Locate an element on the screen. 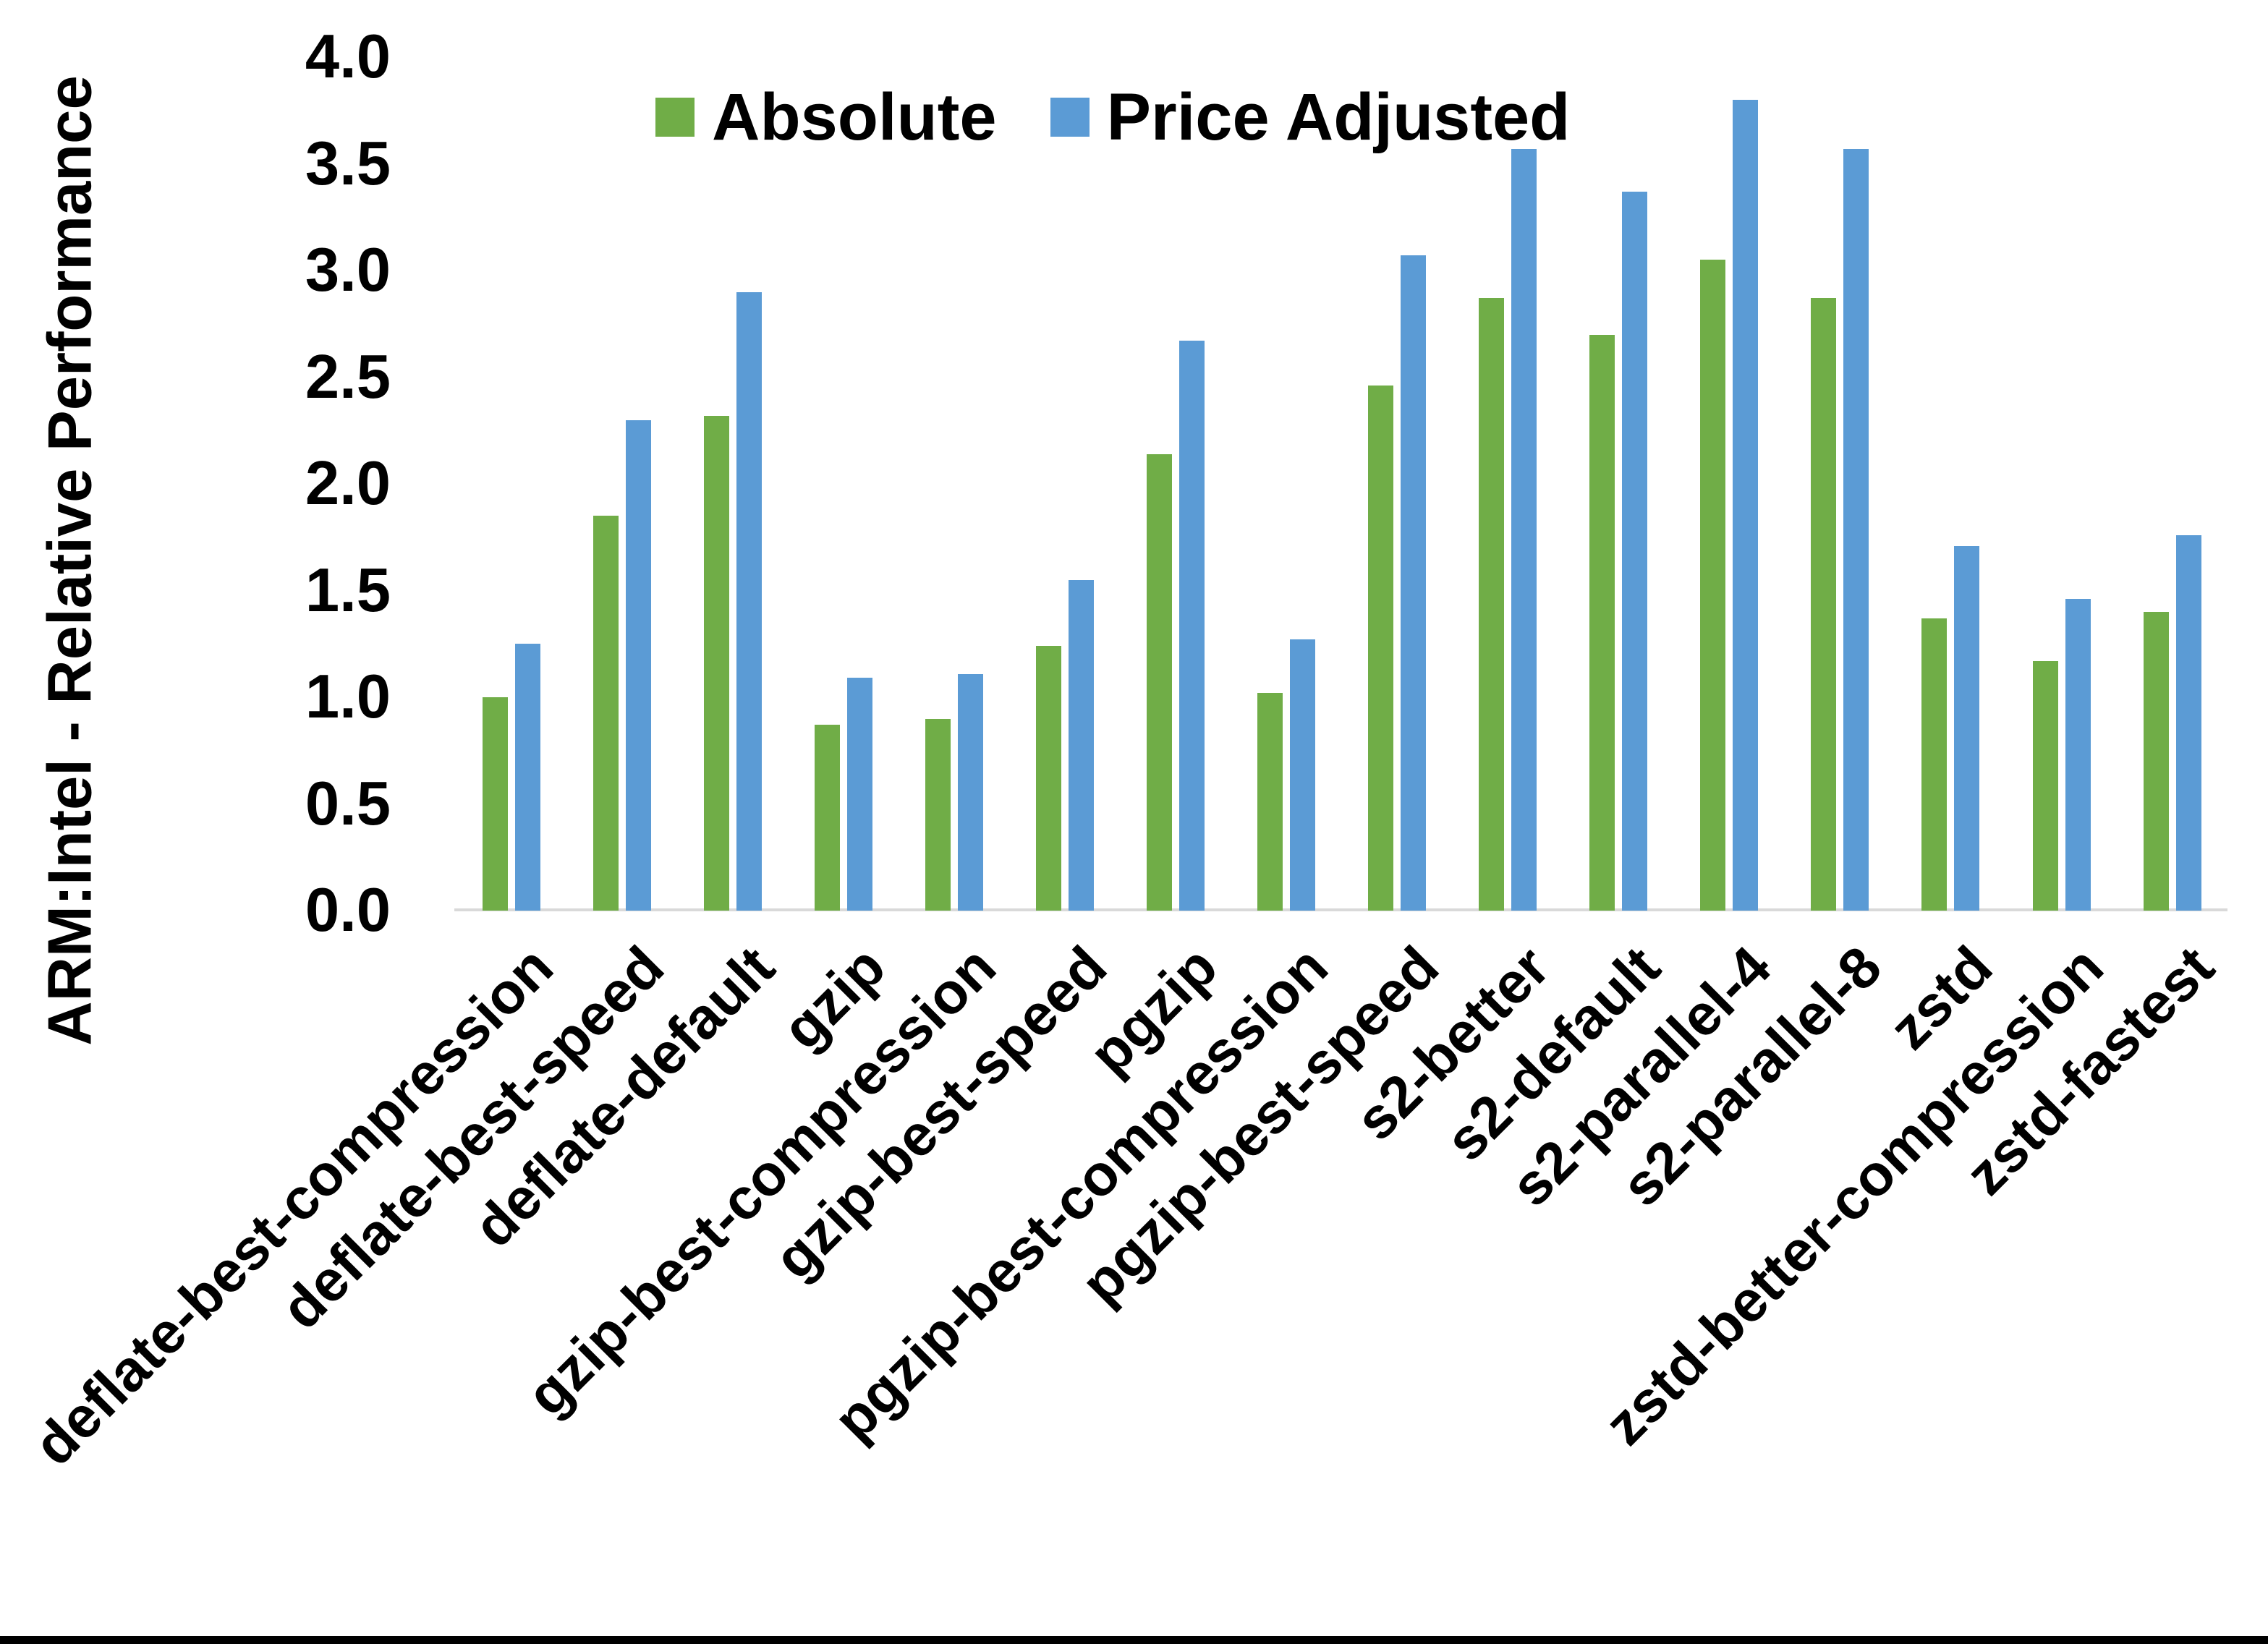  y-axis-tick-label: 4.0 is located at coordinates (348, 56).